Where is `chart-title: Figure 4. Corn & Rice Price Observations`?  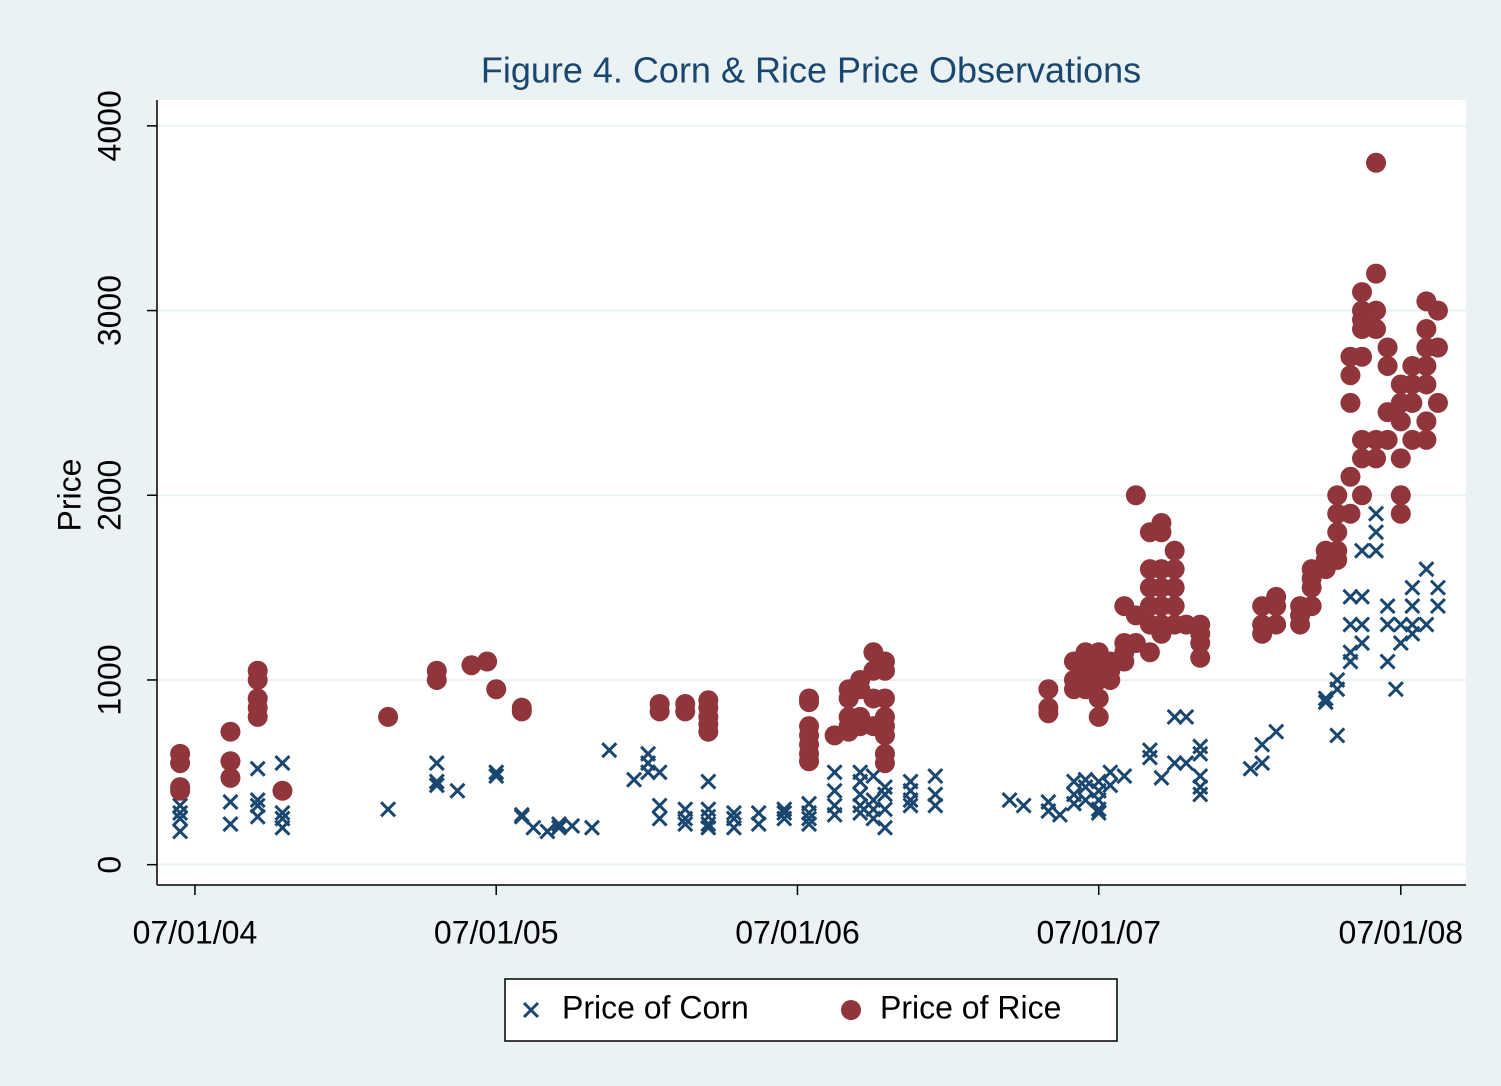 chart-title: Figure 4. Corn & Rice Price Observations is located at coordinates (811, 70).